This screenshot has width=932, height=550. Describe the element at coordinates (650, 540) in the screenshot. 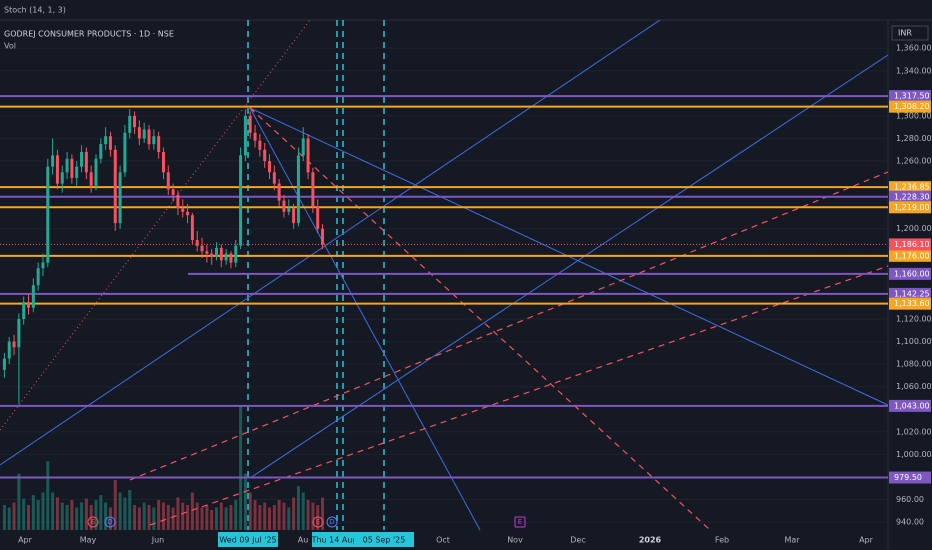

I see `x-tick-label: 2026` at that location.